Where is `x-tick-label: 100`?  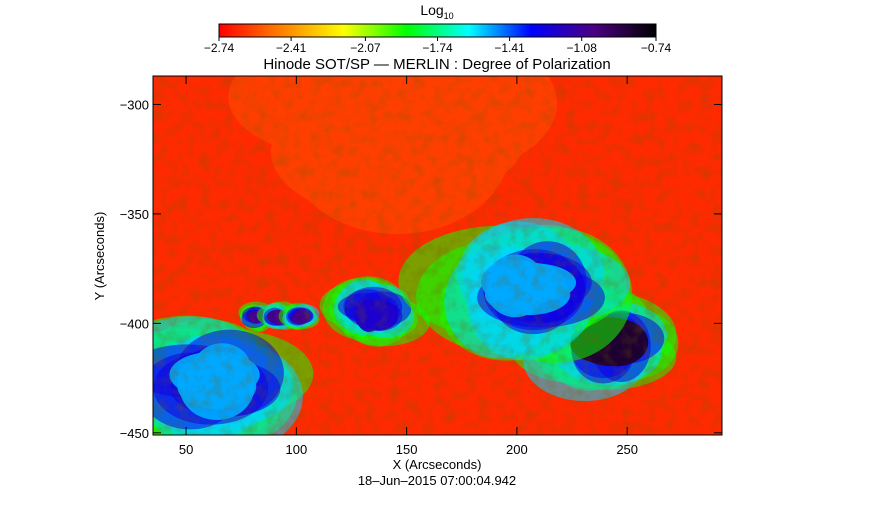
x-tick-label: 100 is located at coordinates (297, 449).